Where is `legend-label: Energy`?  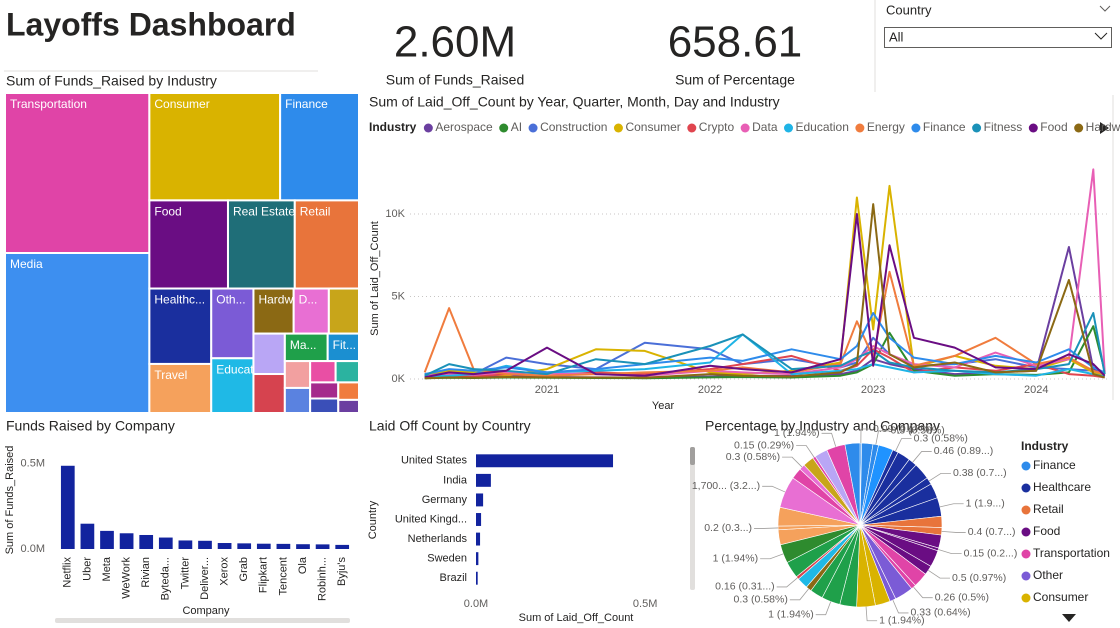 legend-label: Energy is located at coordinates (886, 127).